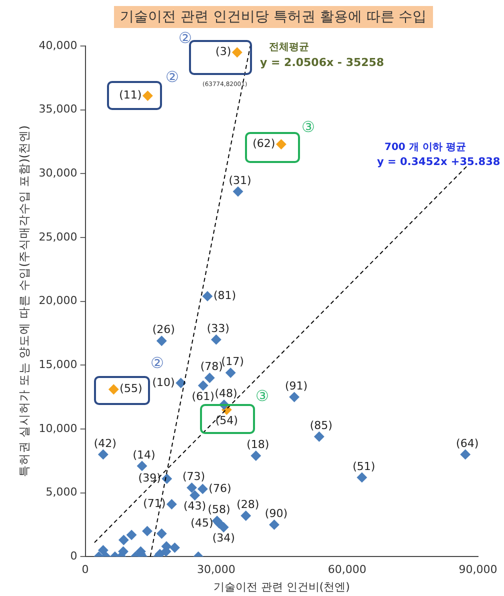 This screenshot has width=504, height=596. I want to click on annotation: (76), so click(220, 488).